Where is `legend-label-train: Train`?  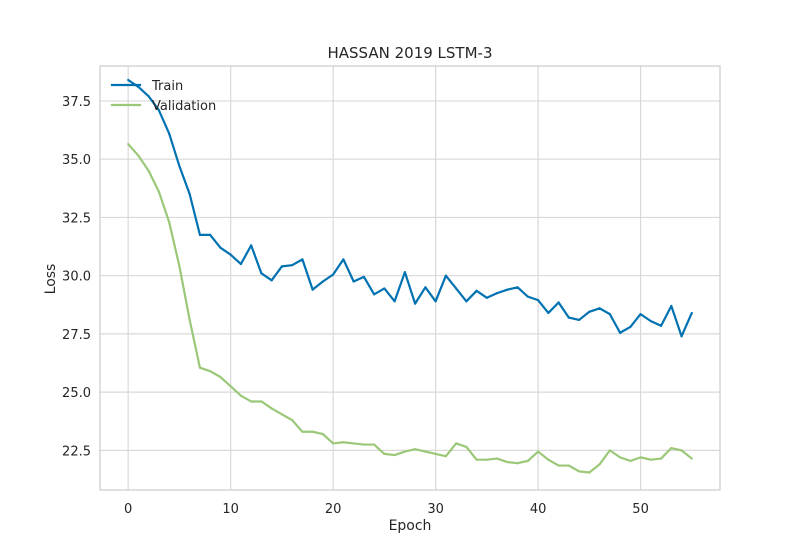 legend-label-train: Train is located at coordinates (167, 86).